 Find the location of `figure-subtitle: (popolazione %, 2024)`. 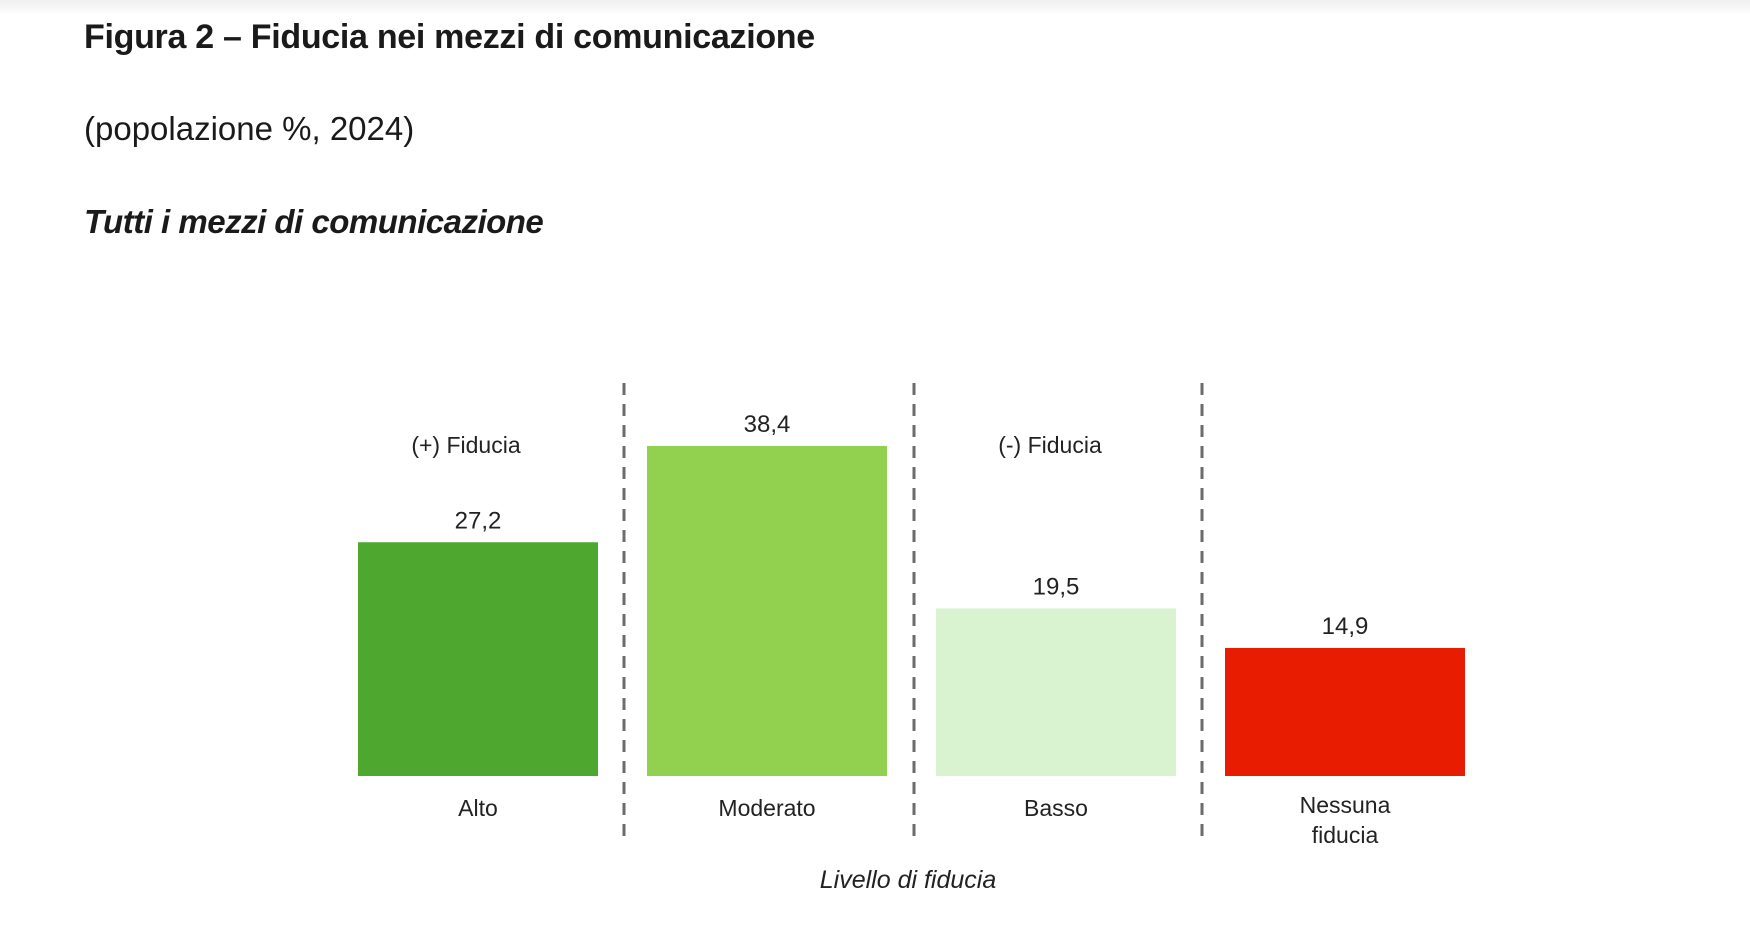

figure-subtitle: (popolazione %, 2024) is located at coordinates (249, 128).